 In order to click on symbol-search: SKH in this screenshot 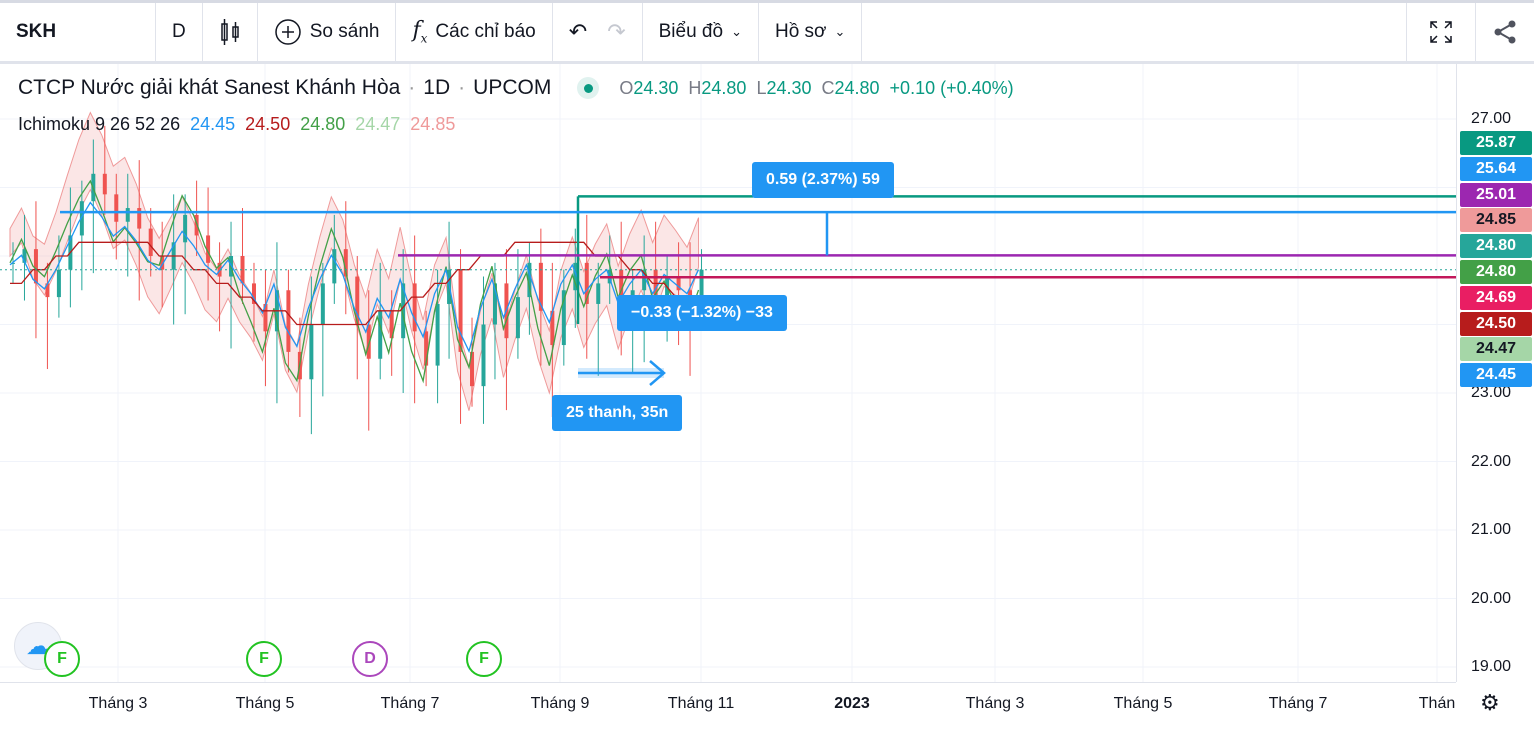, I will do `click(78, 32)`.